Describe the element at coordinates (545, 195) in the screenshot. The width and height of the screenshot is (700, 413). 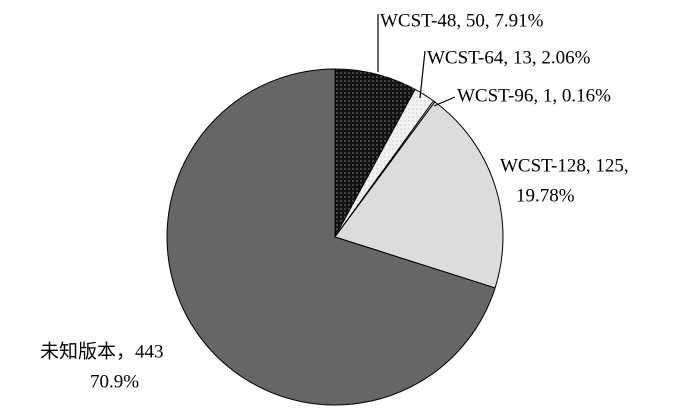
I see `data-label: 19.78%` at that location.